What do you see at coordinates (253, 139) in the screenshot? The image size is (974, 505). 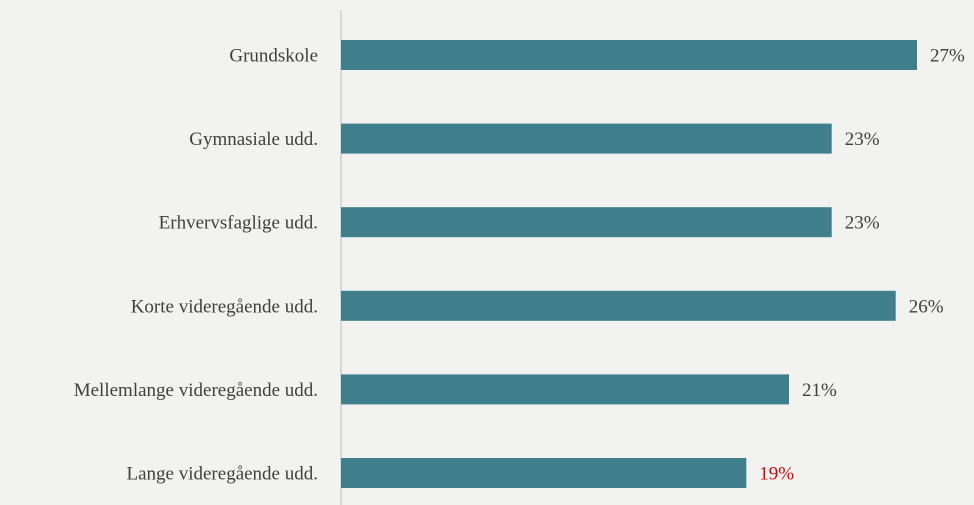 I see `category-label-2: Gymnasiale udd.` at bounding box center [253, 139].